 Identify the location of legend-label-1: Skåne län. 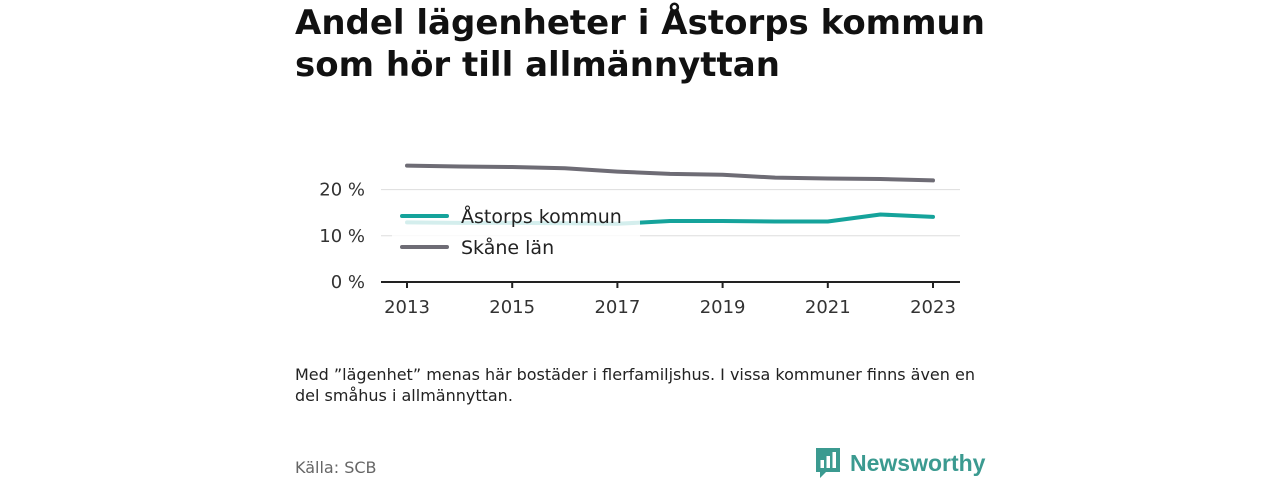
(507, 247).